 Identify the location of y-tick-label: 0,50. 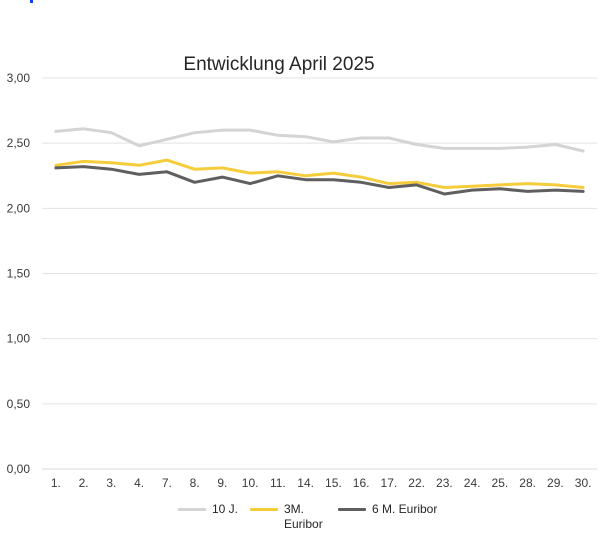
(19, 404).